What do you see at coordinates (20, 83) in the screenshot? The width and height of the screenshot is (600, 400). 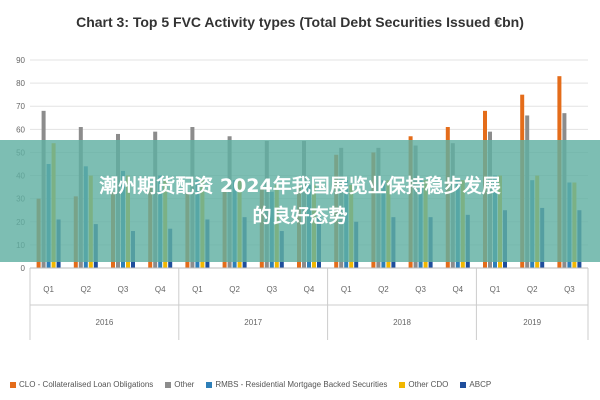 I see `y-tick-label: 80` at bounding box center [20, 83].